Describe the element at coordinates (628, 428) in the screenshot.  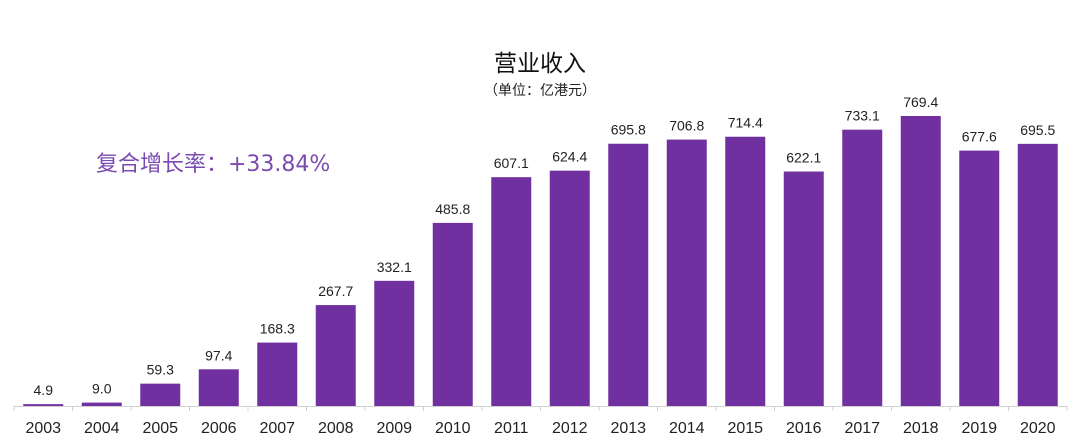
I see `x-tick-label-2013: 2013` at that location.